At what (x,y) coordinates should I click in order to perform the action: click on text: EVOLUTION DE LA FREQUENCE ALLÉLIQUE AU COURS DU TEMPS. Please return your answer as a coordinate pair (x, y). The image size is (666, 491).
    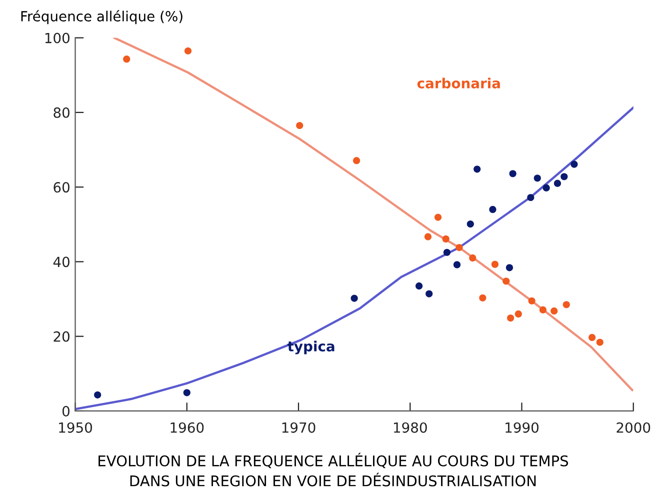
    Looking at the image, I should click on (333, 460).